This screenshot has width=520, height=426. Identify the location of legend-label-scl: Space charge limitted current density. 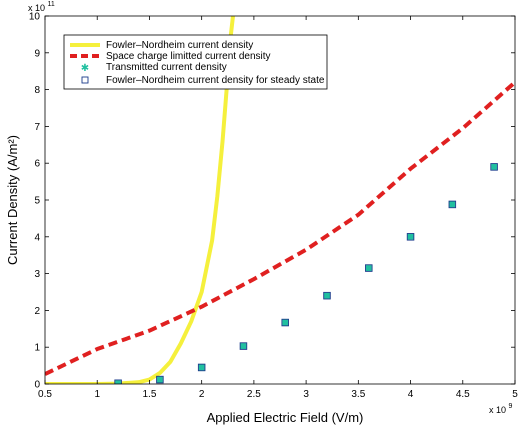
(188, 56).